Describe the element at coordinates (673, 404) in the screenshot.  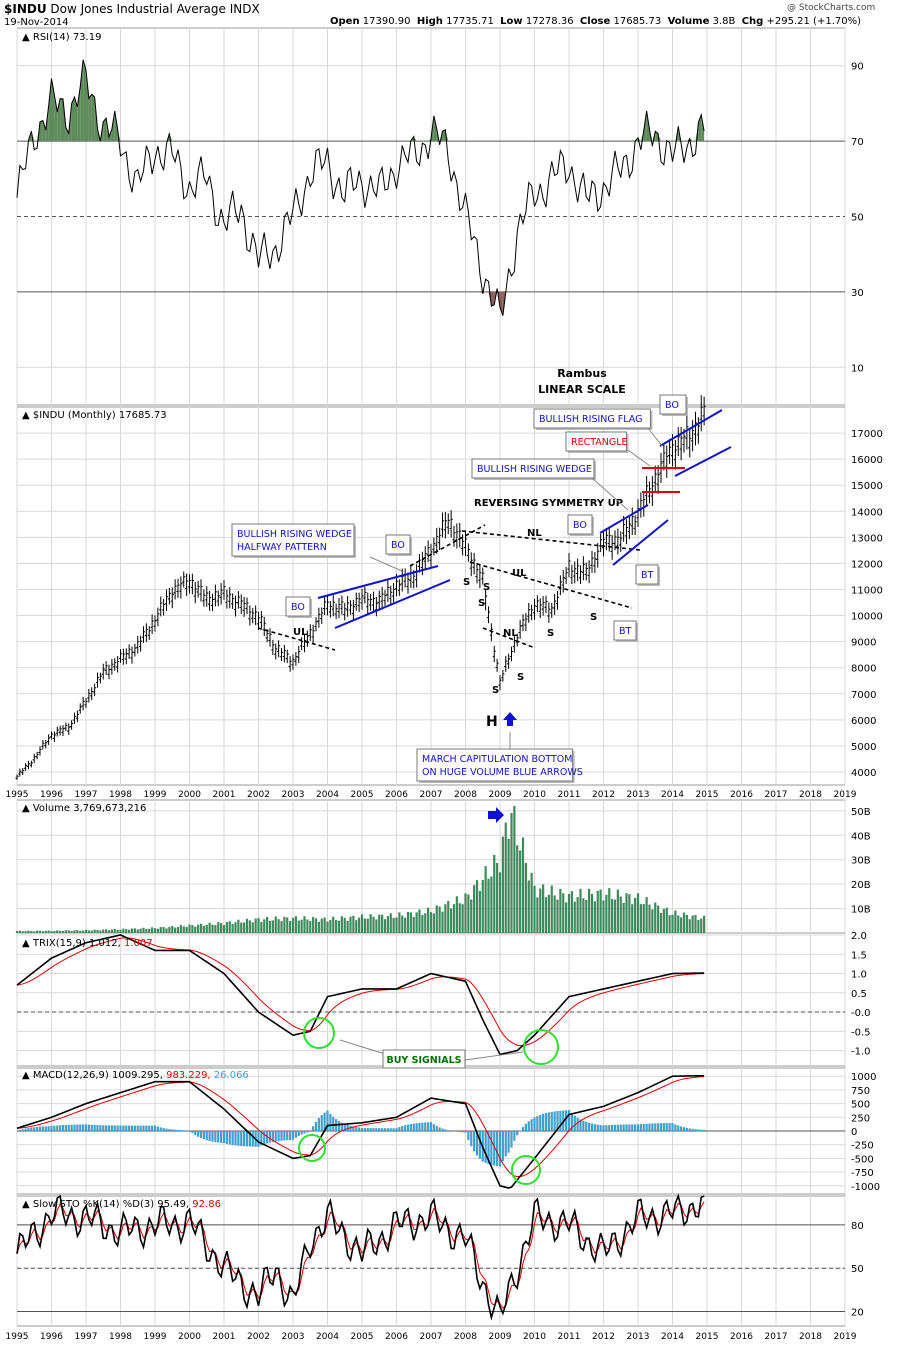
I see `bo-callout-2014-box` at that location.